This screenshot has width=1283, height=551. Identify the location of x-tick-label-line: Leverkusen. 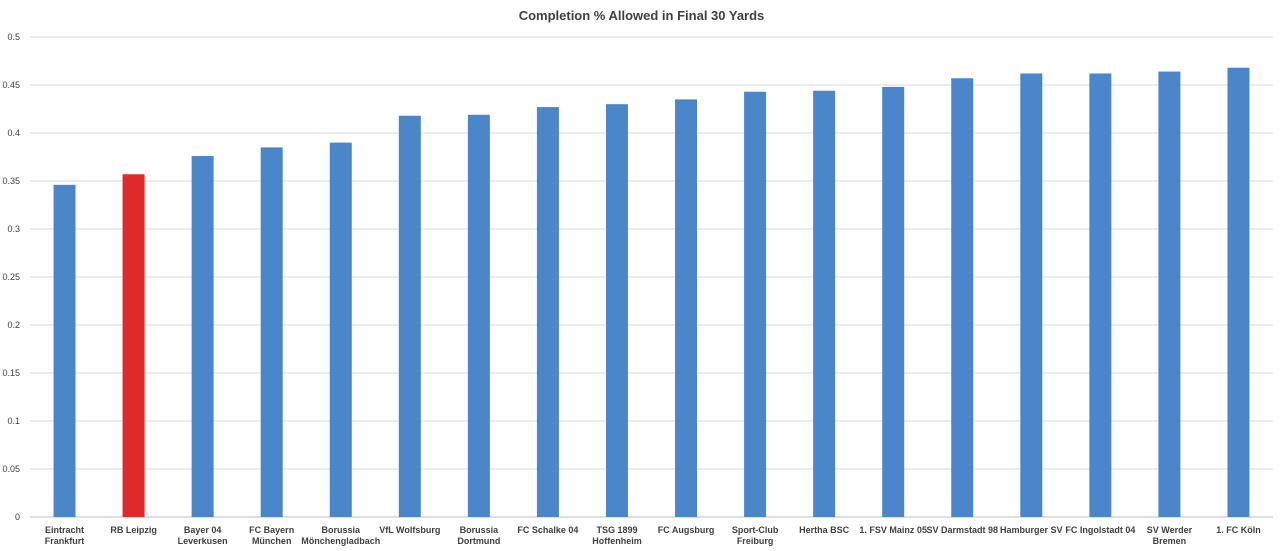
(203, 541).